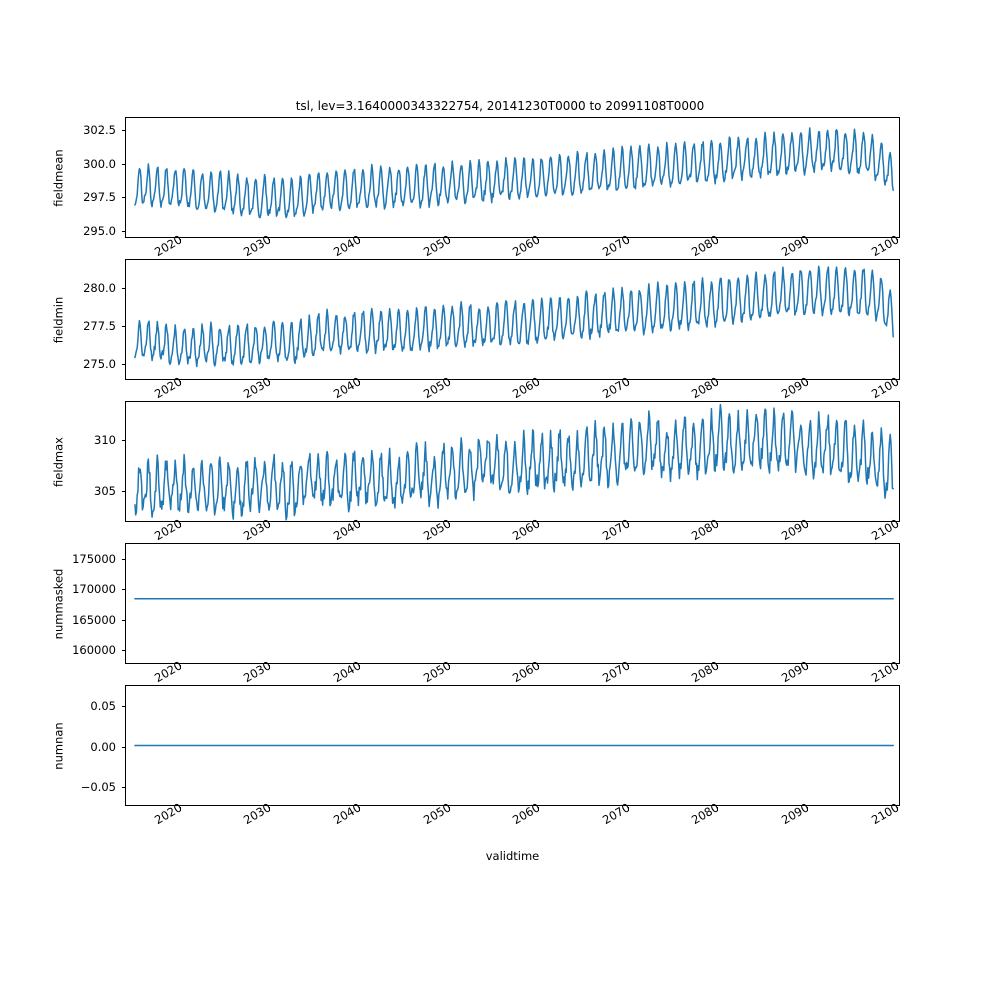 The image size is (1000, 1000). I want to click on y-tick-label: 310, so click(105, 440).